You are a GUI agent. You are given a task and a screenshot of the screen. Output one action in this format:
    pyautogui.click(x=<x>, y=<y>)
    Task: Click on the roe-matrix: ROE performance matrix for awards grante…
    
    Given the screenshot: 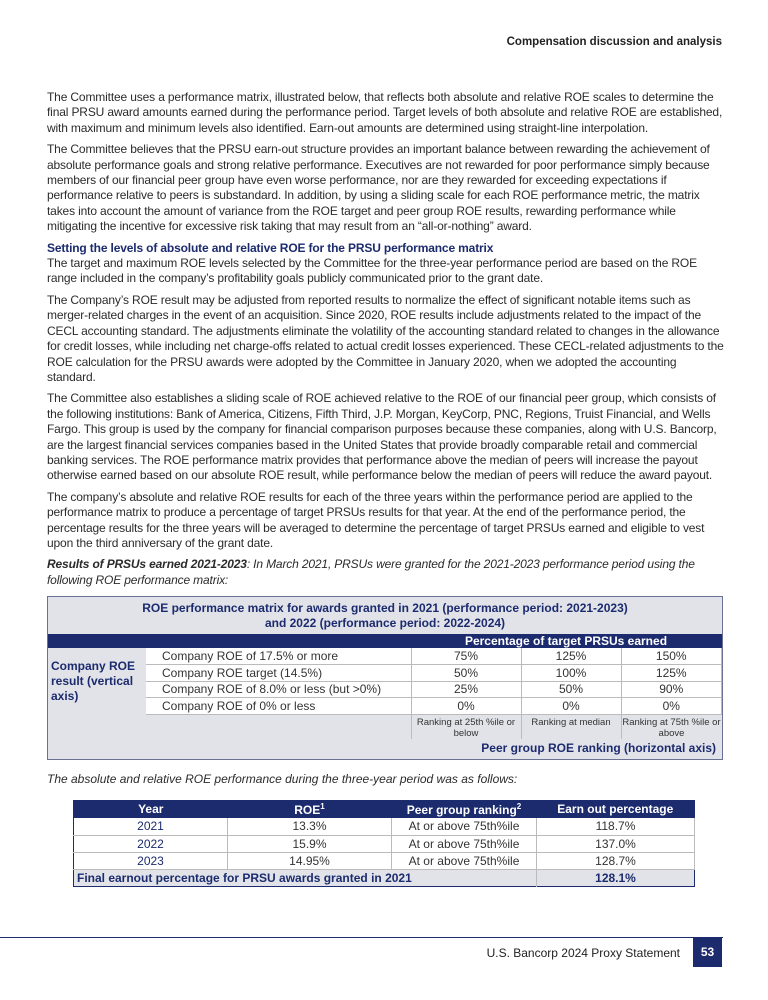 What is the action you would take?
    pyautogui.click(x=385, y=678)
    